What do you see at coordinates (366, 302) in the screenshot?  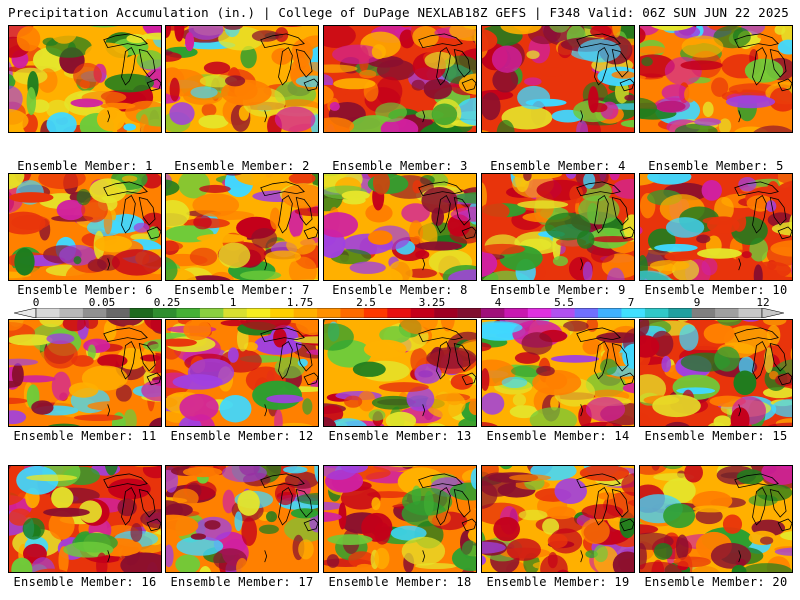 I see `colorbar-tick-label: 2.5` at bounding box center [366, 302].